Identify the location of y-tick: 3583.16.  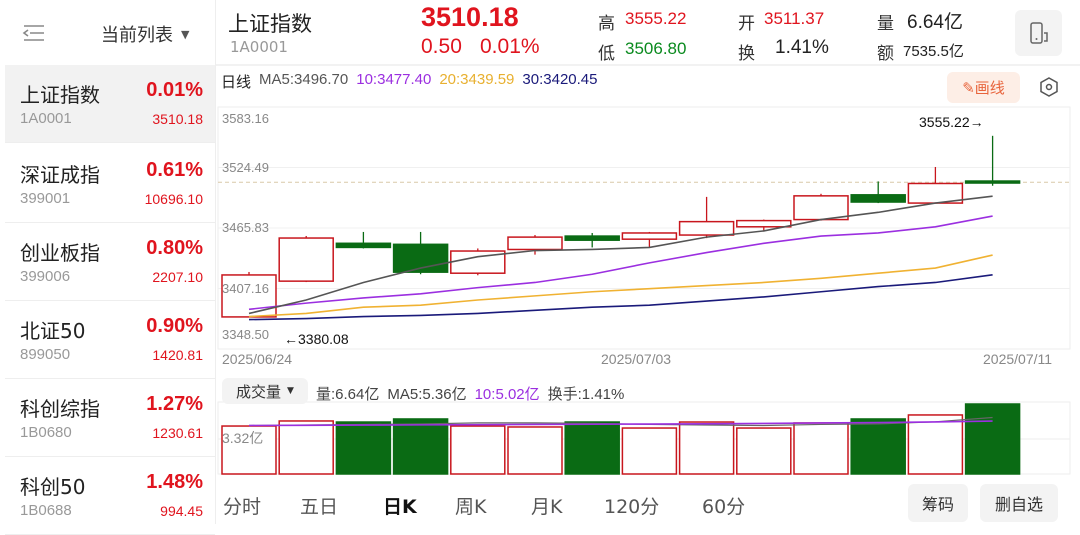
(245, 118).